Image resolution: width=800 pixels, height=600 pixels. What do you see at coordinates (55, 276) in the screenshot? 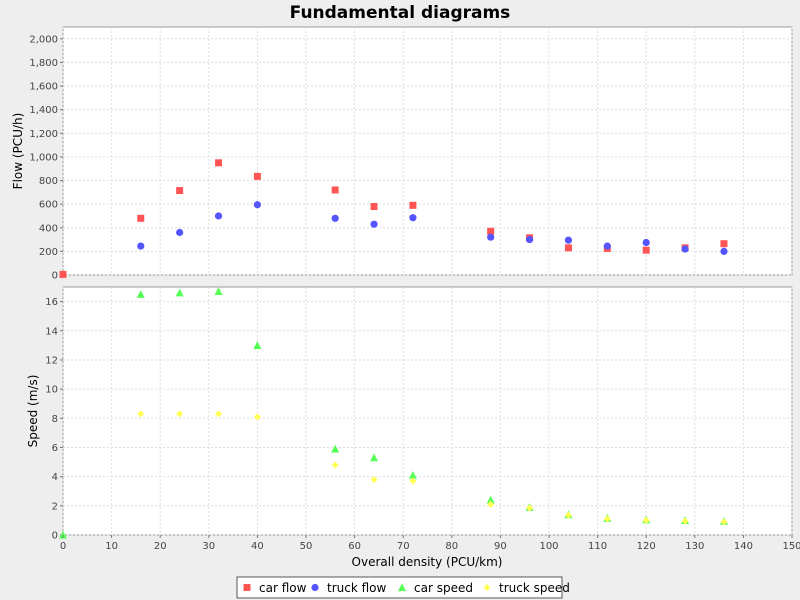
I see `flow-y-tick-label: 0` at bounding box center [55, 276].